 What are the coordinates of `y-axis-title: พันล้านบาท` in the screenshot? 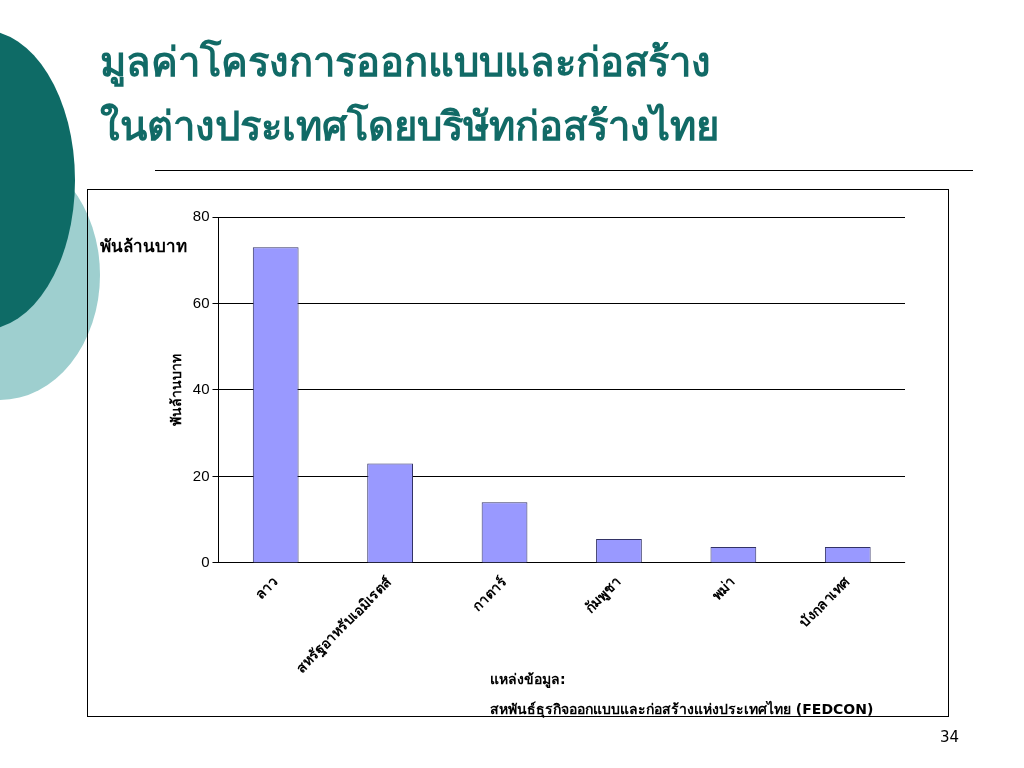 It's located at (176, 389).